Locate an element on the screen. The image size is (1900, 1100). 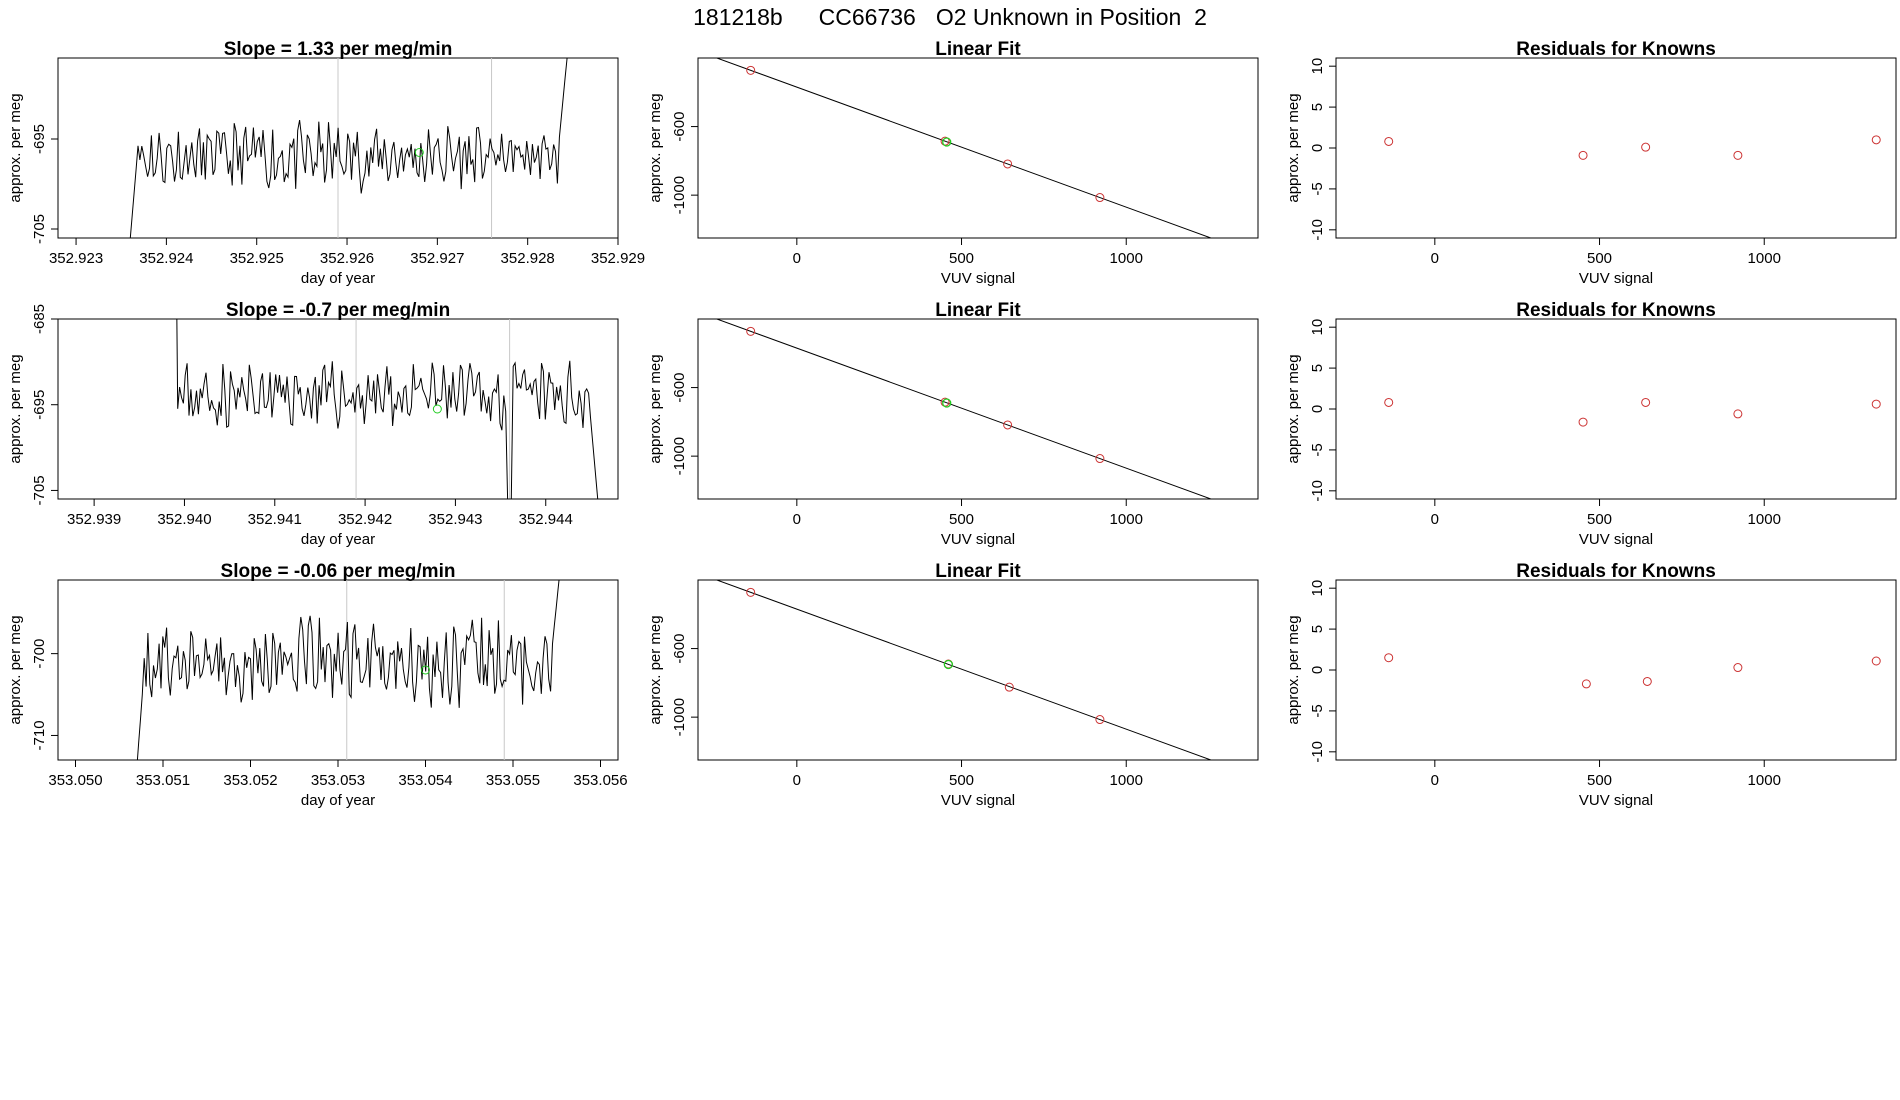
chart5-x-tick-label: 0 is located at coordinates (797, 519).